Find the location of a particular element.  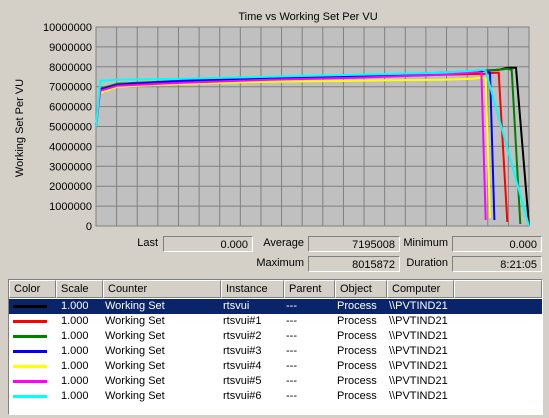

col-header-filler is located at coordinates (498, 289).